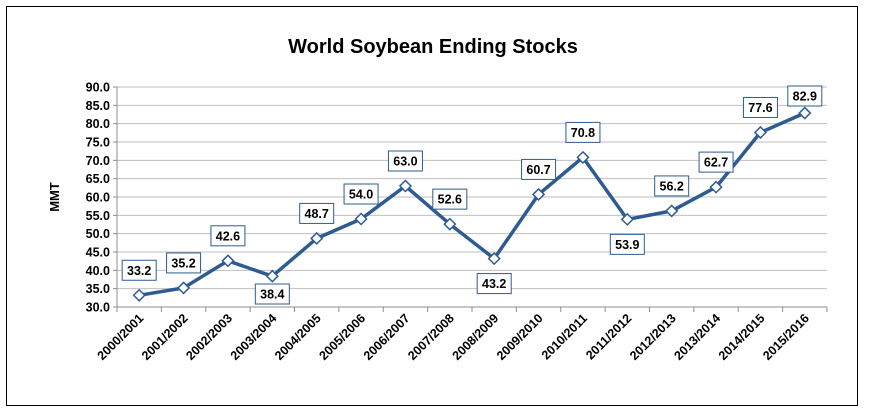  I want to click on data-label: 54.0, so click(361, 194).